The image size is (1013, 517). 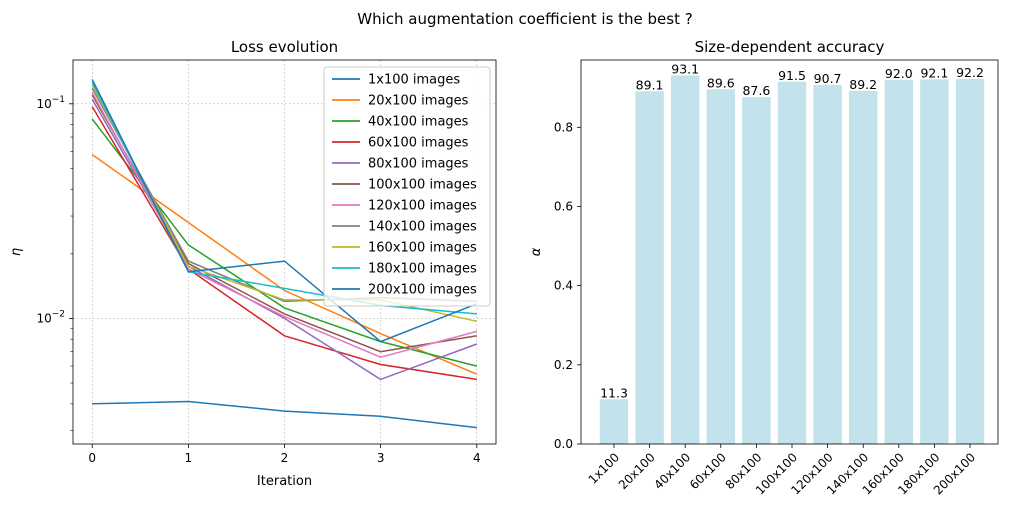 I want to click on loss-x-tick-label: 4, so click(x=477, y=458).